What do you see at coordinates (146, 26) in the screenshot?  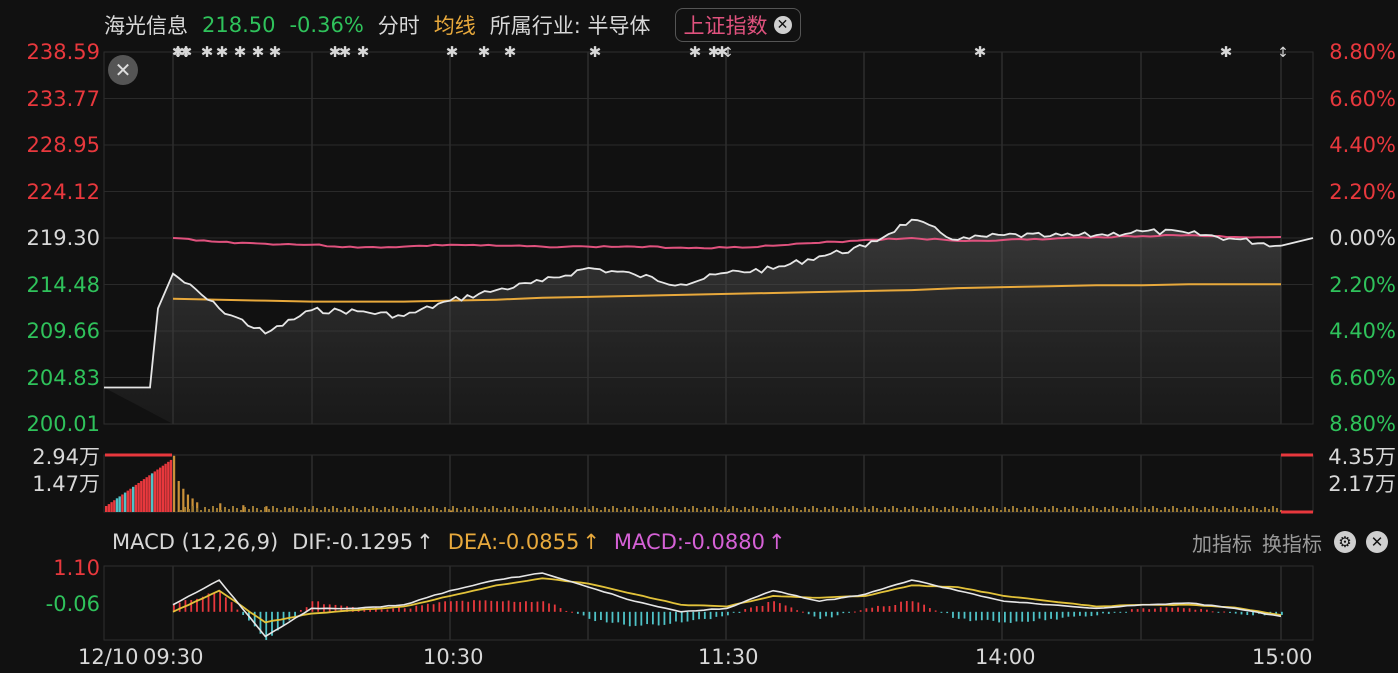 I see `stock-name: 海光信息` at bounding box center [146, 26].